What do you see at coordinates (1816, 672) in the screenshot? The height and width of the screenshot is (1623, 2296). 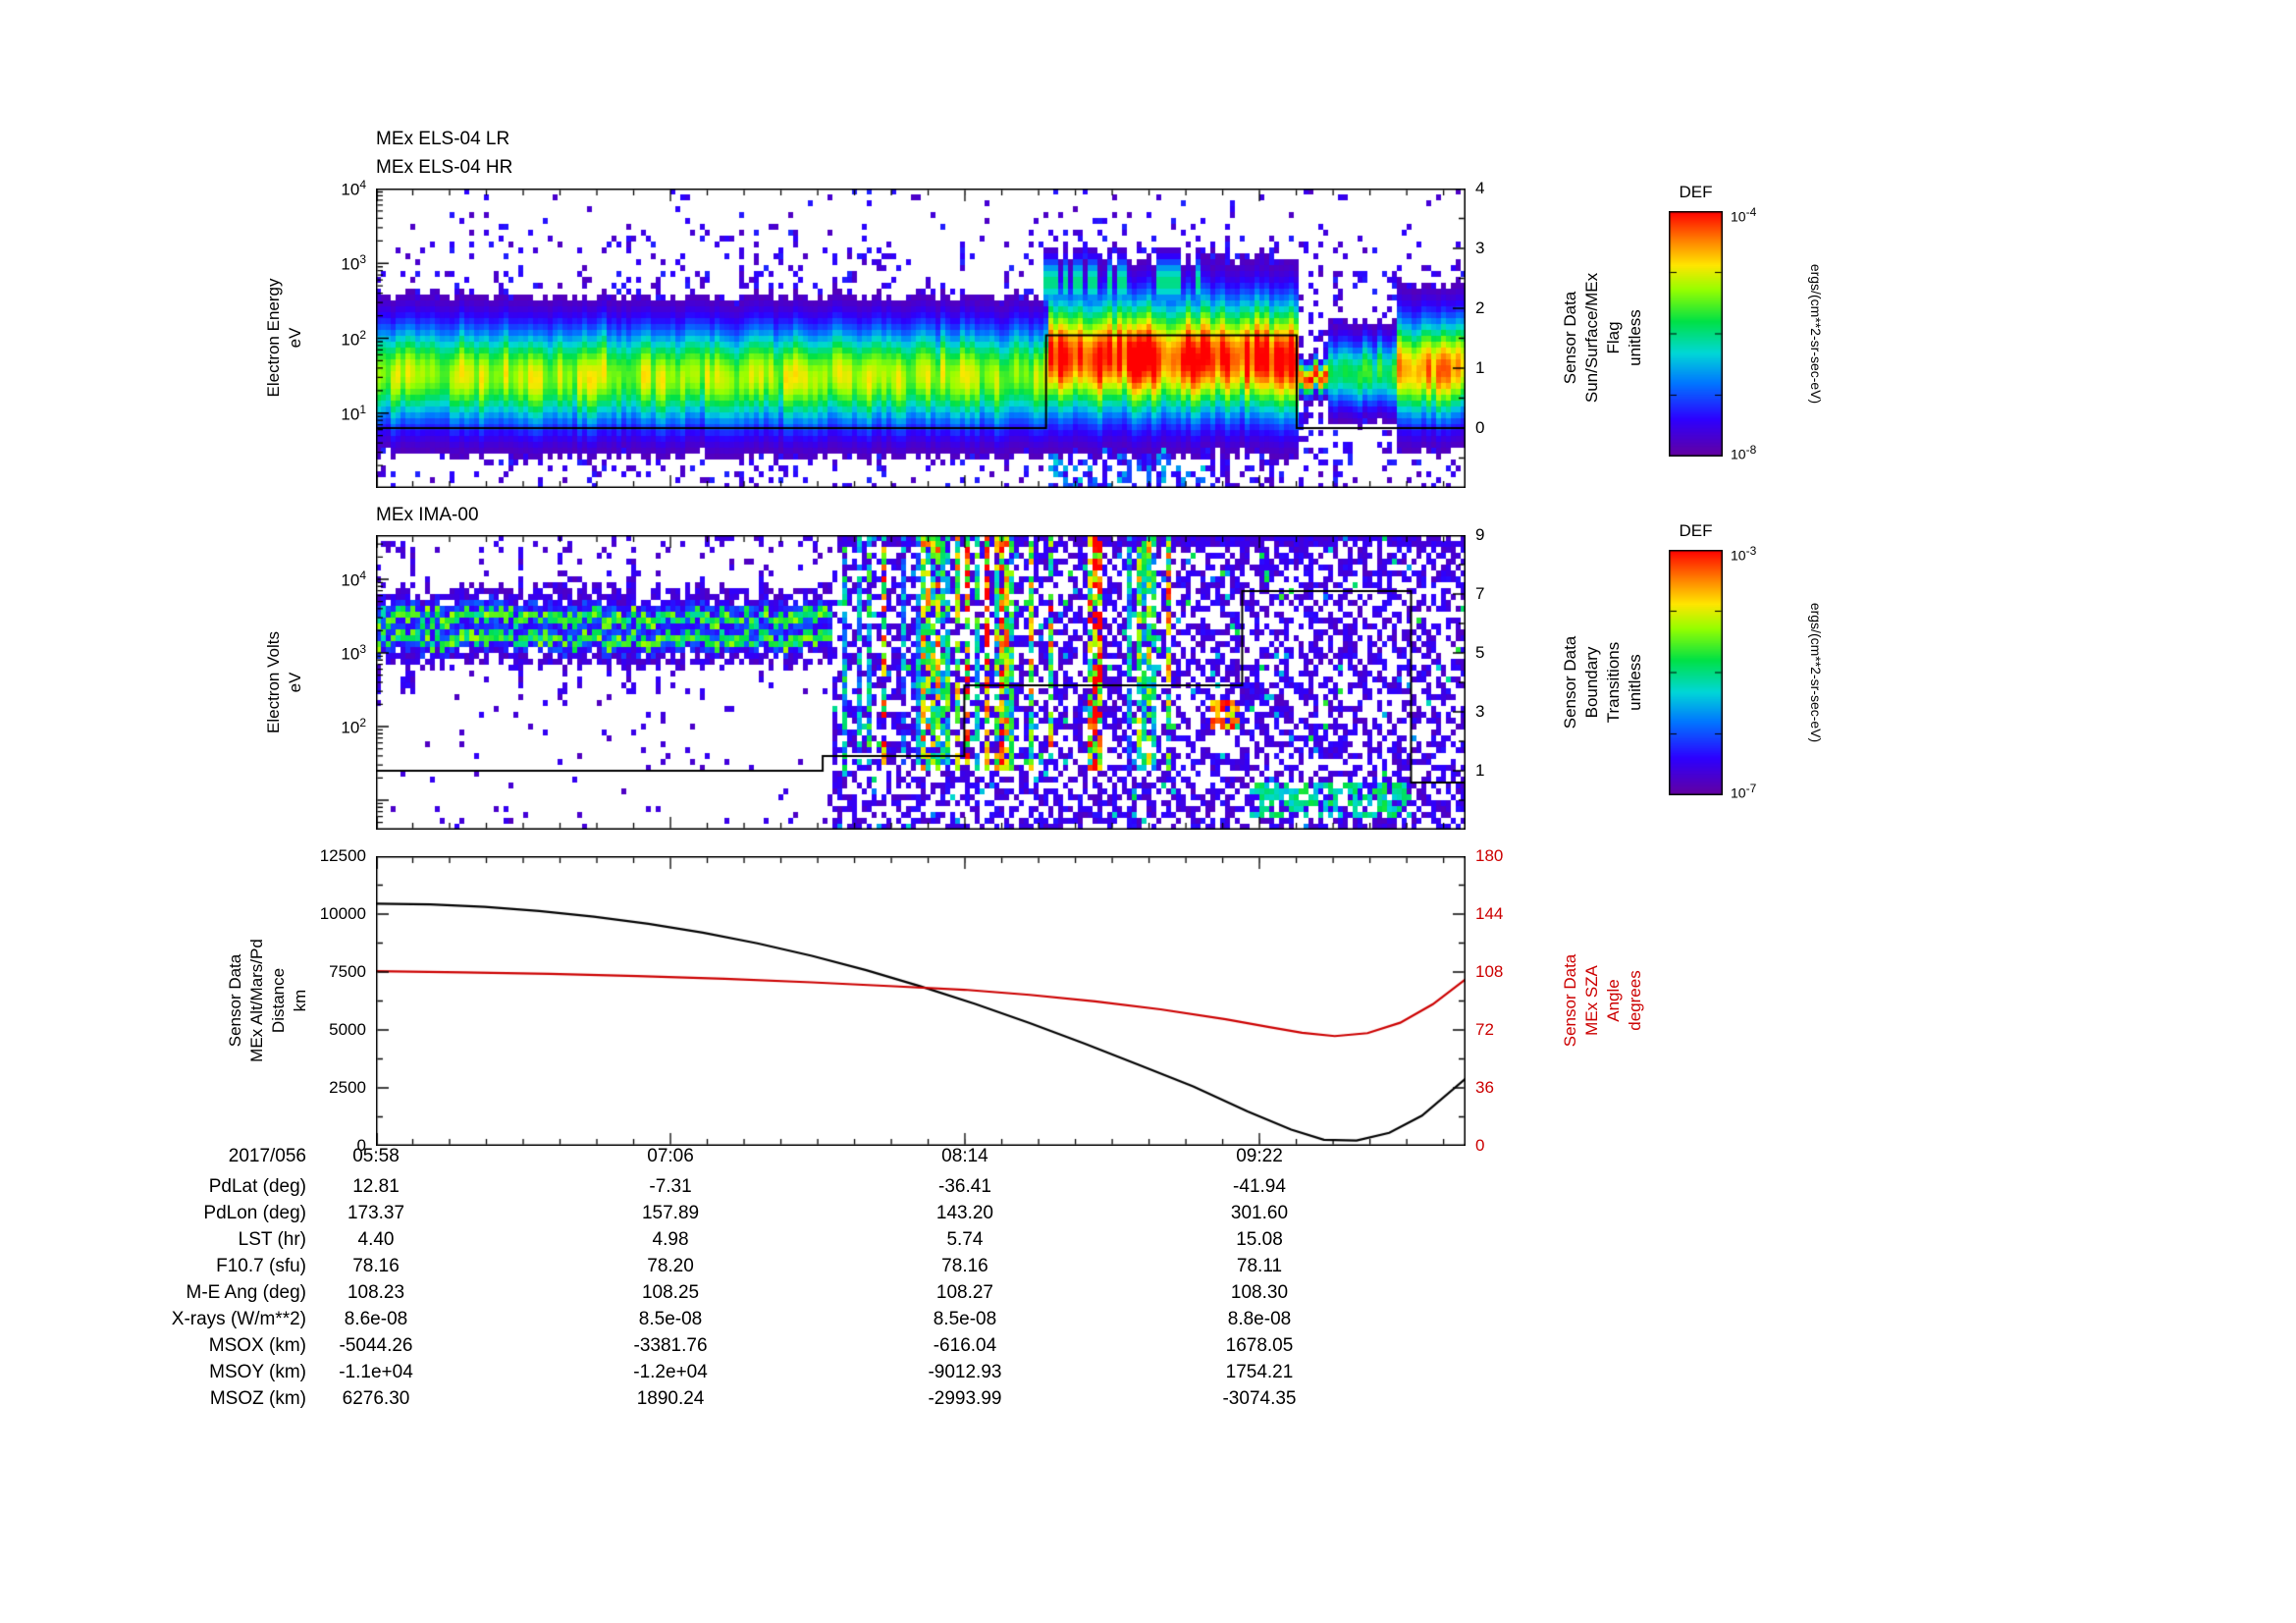 I see `ima-colorbar-units-label: ergs/(cm**2-sr-sec-eV)` at bounding box center [1816, 672].